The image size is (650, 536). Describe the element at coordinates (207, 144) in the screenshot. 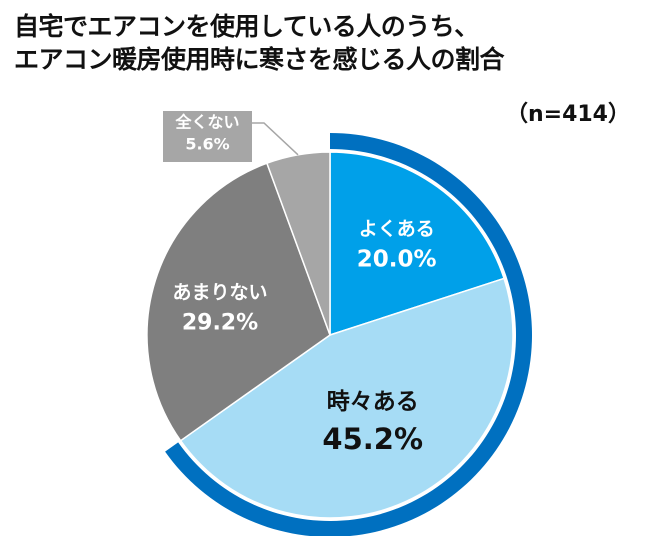

I see `slice-value-4: 5.6%` at that location.